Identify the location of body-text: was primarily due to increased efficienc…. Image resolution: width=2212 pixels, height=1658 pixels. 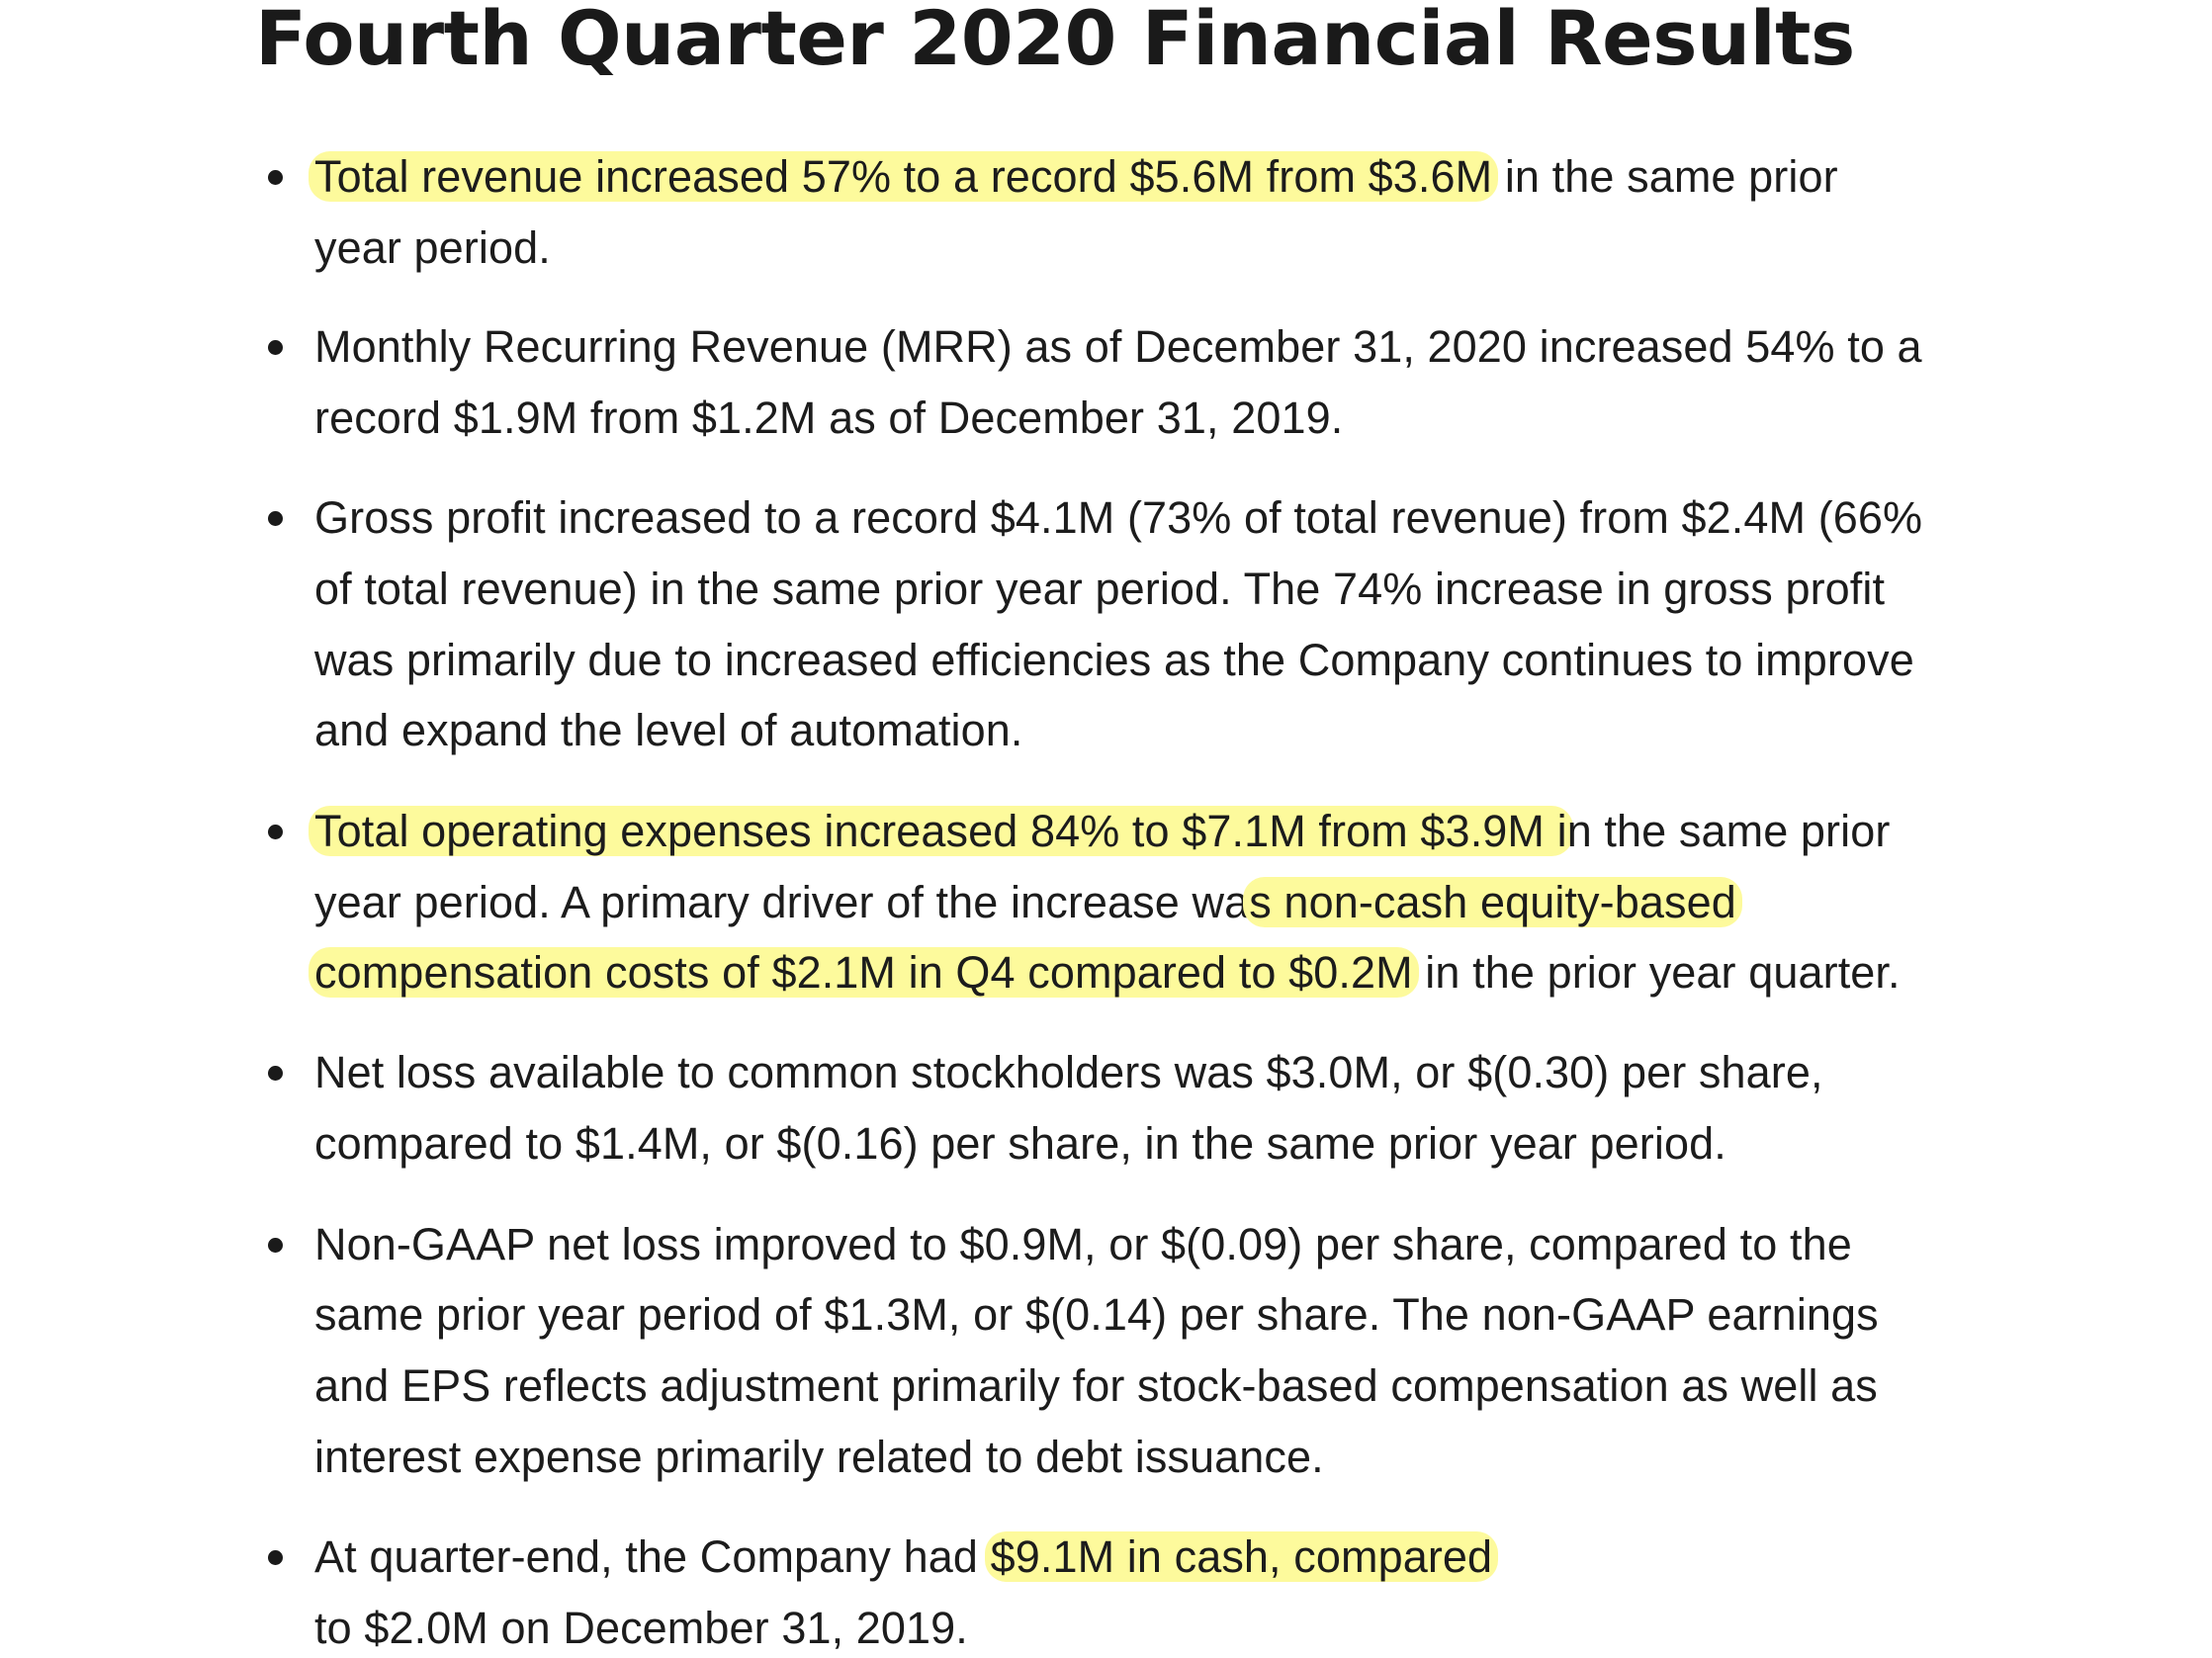
(1114, 660).